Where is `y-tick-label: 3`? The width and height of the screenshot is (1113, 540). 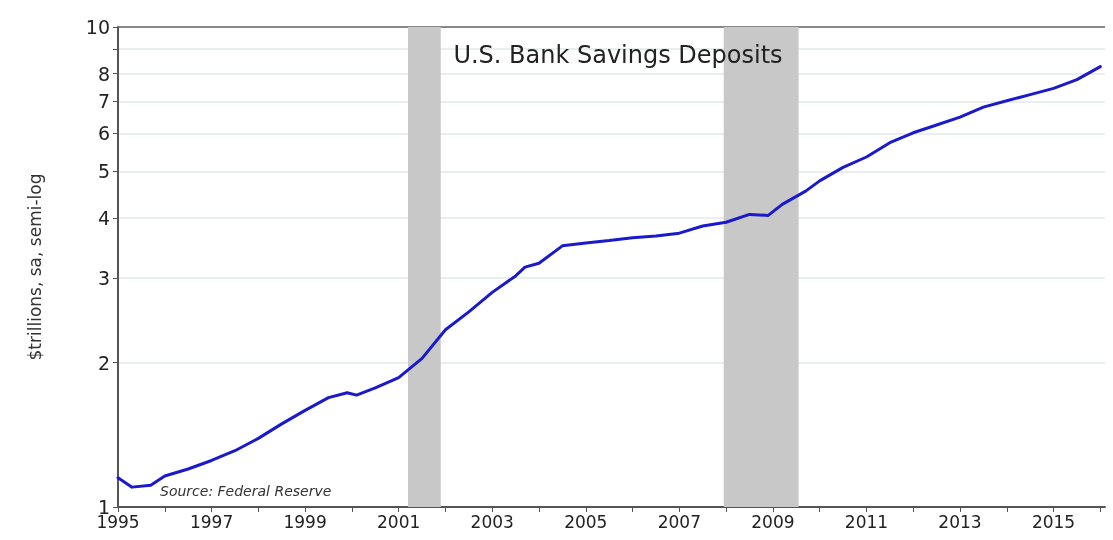 y-tick-label: 3 is located at coordinates (103, 277).